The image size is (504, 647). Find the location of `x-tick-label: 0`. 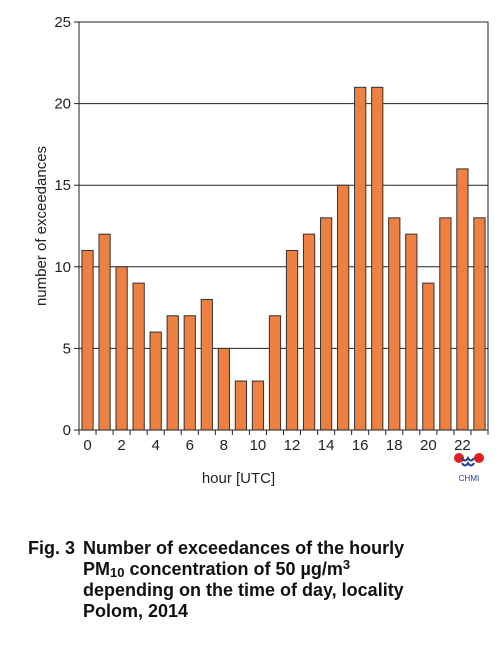

x-tick-label: 0 is located at coordinates (87, 445).